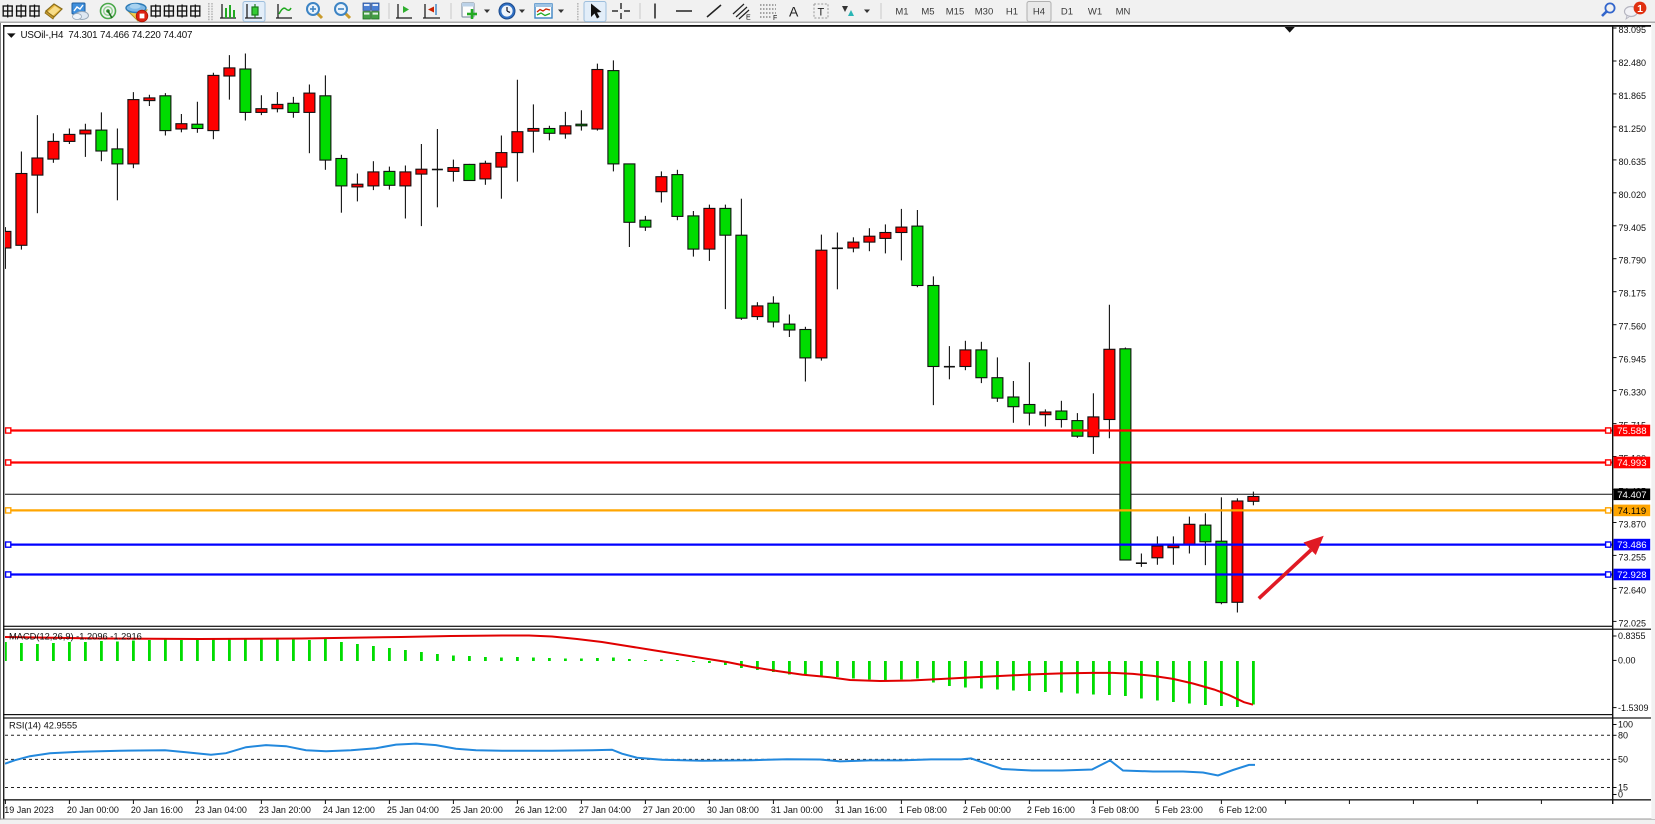 Image resolution: width=1655 pixels, height=824 pixels. I want to click on svg-text: 81.250, so click(1632, 129).